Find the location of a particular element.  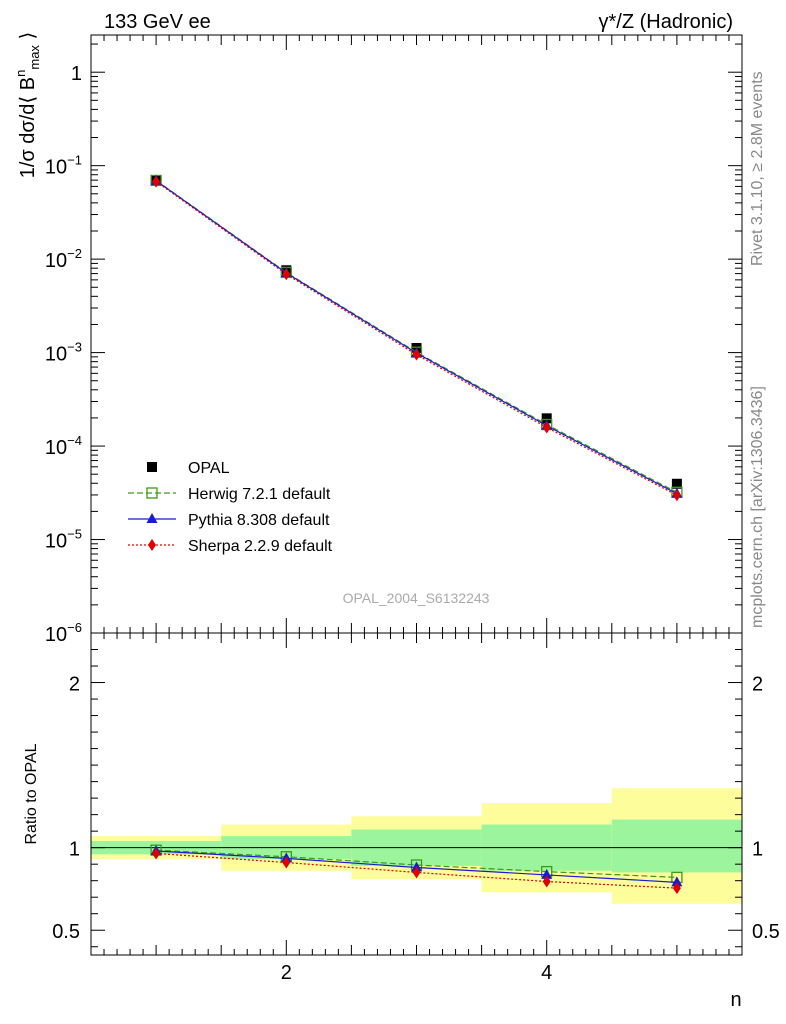

ratio-series is located at coordinates (416, 869).